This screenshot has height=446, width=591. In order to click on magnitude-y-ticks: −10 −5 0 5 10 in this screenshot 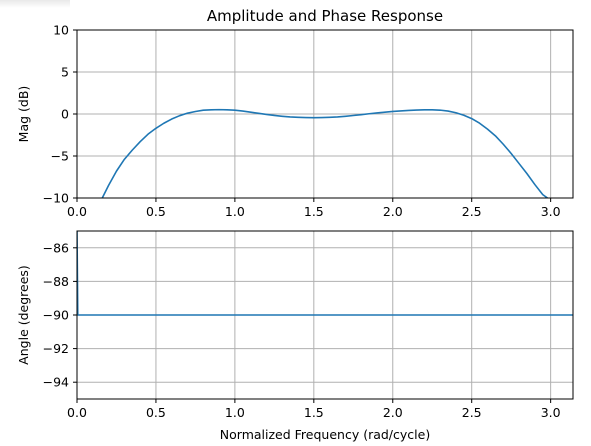, I will do `click(60, 114)`.